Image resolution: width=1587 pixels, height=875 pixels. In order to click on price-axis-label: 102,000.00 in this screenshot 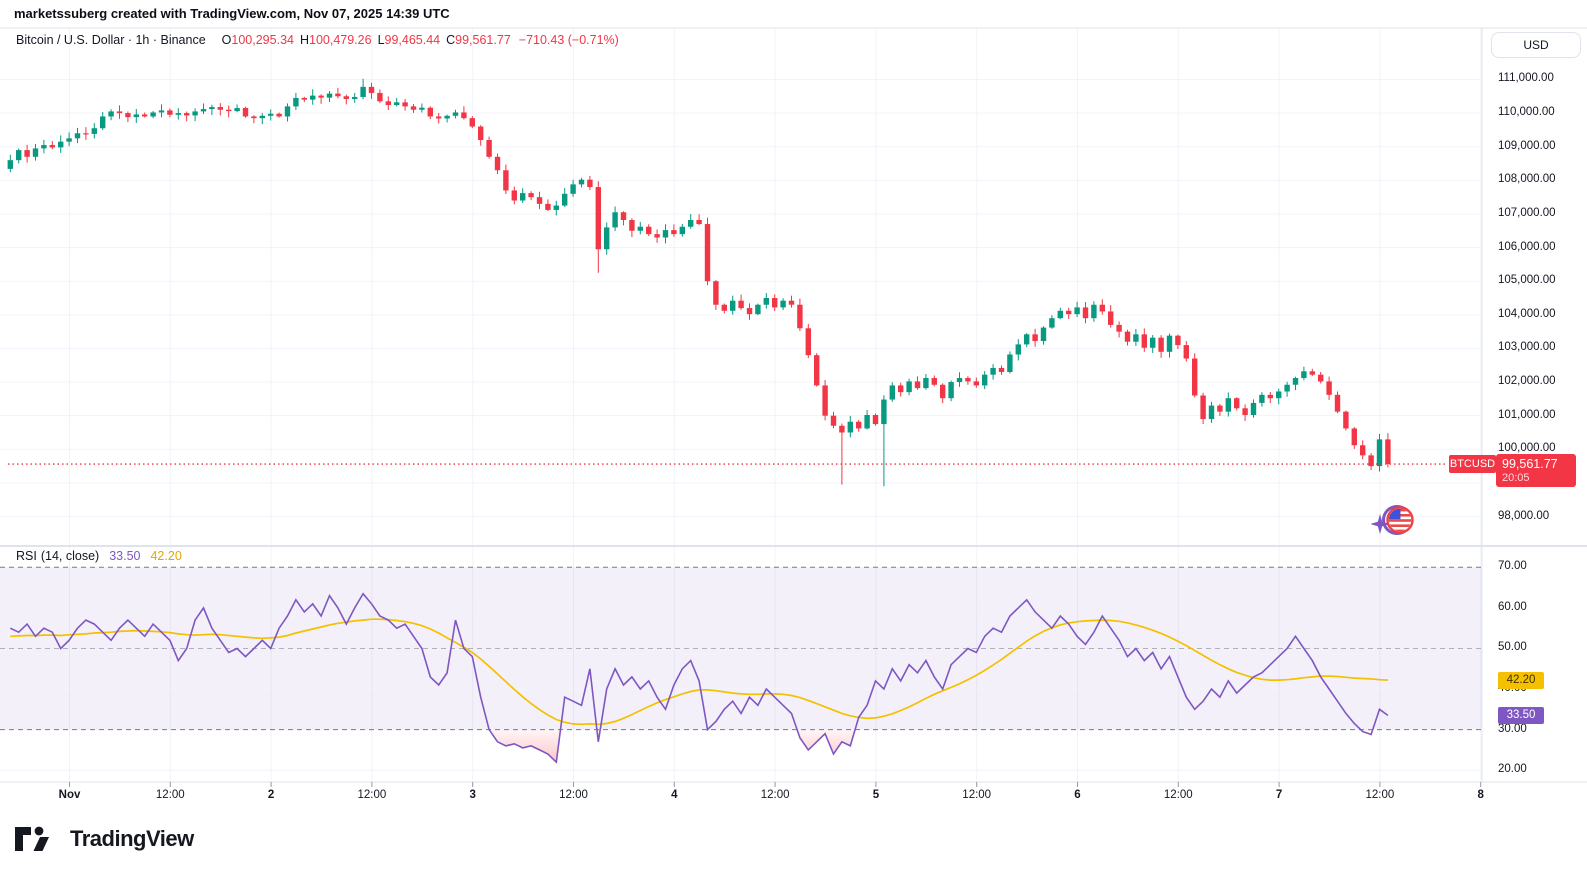, I will do `click(1527, 381)`.